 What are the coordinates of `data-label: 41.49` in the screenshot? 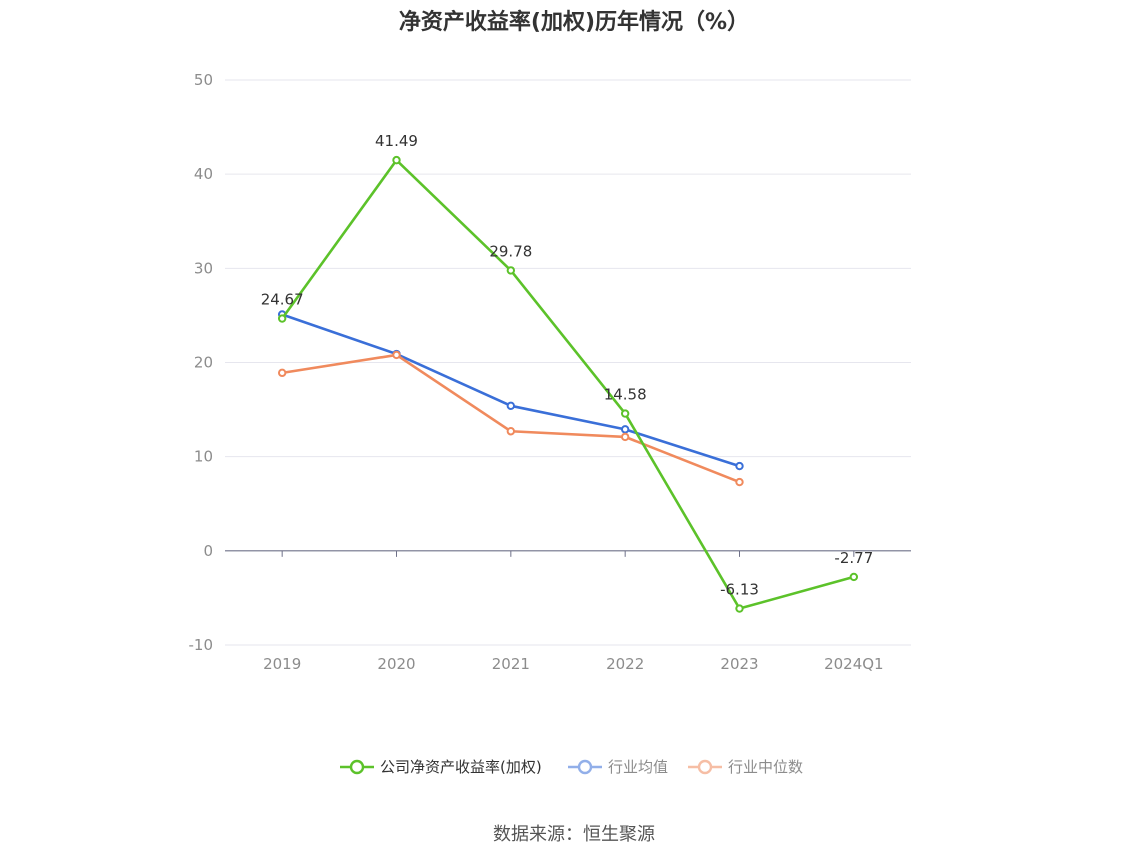 It's located at (396, 141).